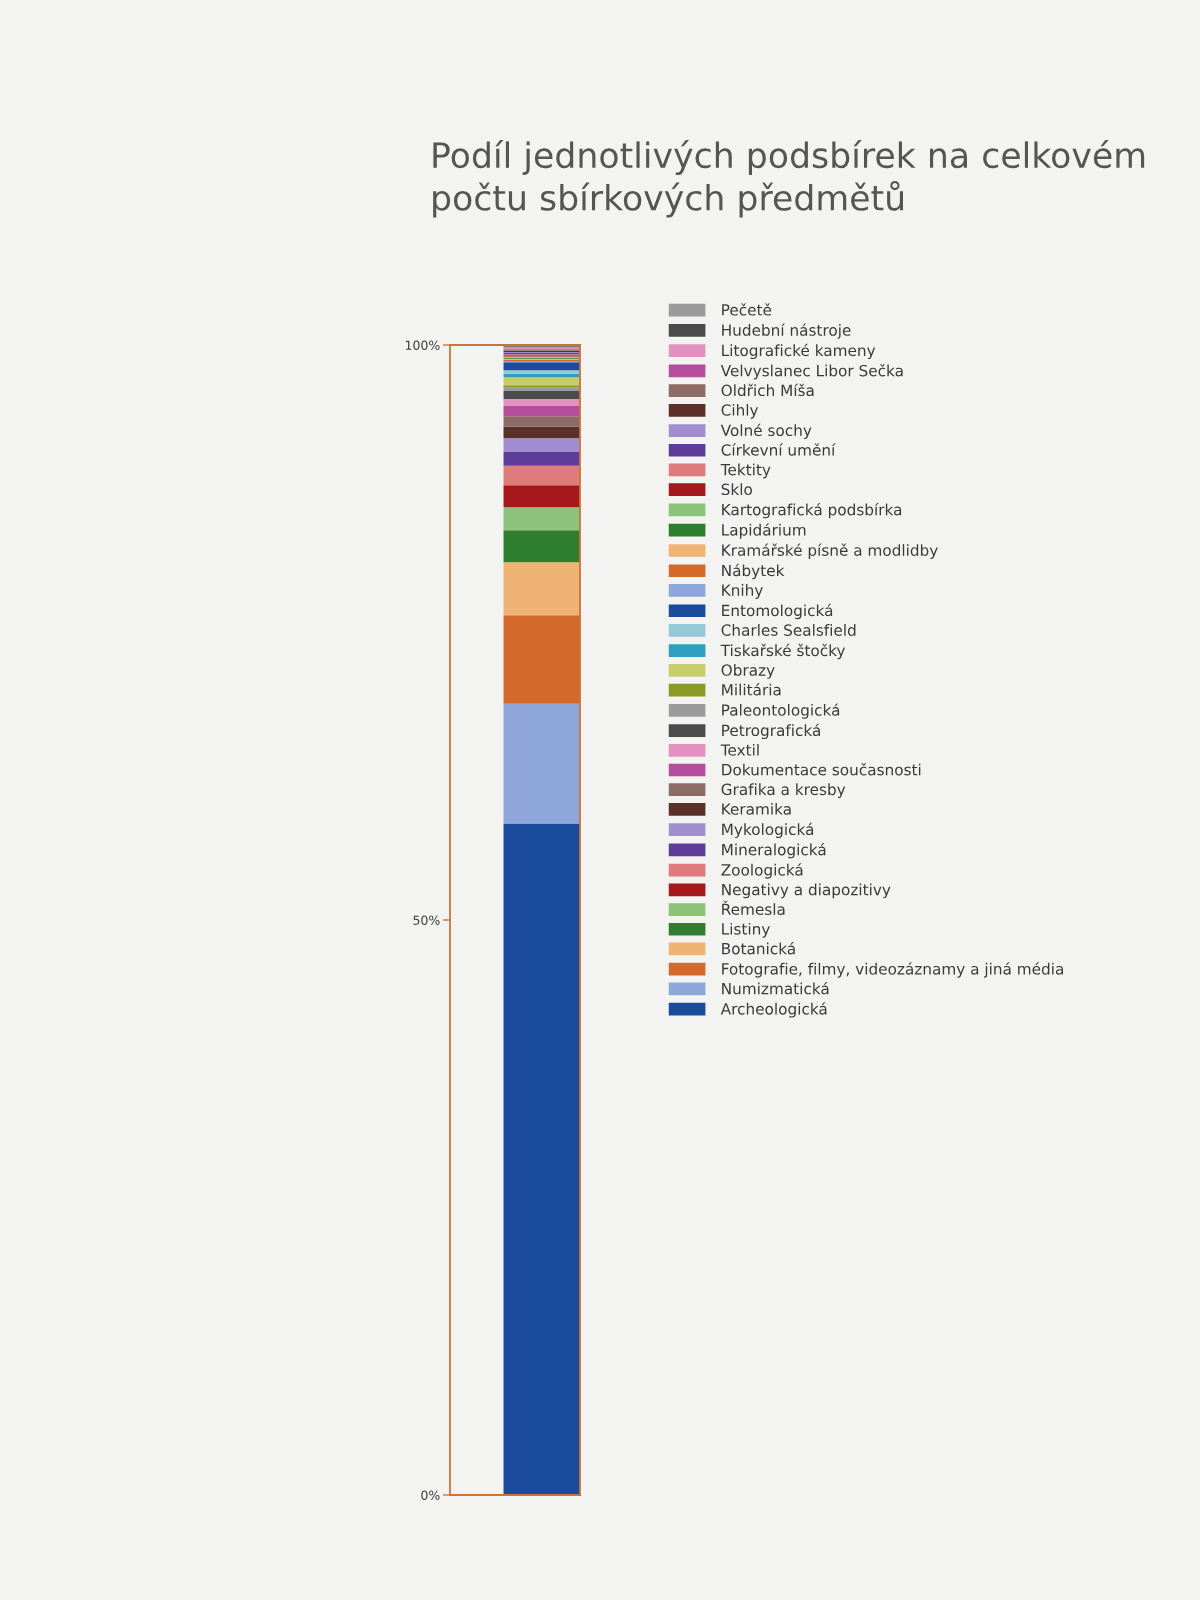 The image size is (1200, 1600). What do you see at coordinates (430, 1495) in the screenshot?
I see `y-tick-label: 0%` at bounding box center [430, 1495].